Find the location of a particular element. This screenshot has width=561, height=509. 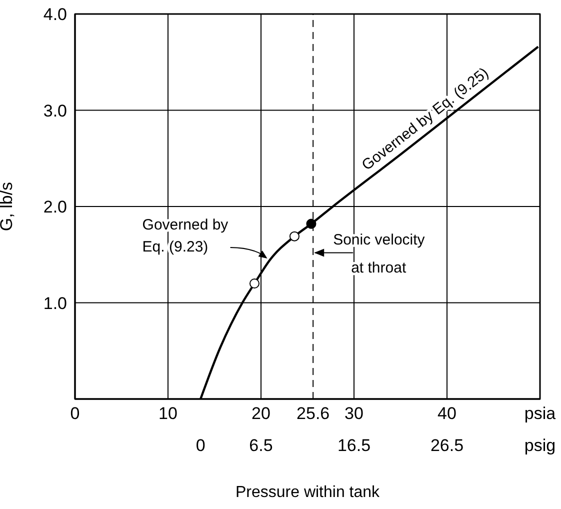

x-tick-label: 0 is located at coordinates (75, 414).